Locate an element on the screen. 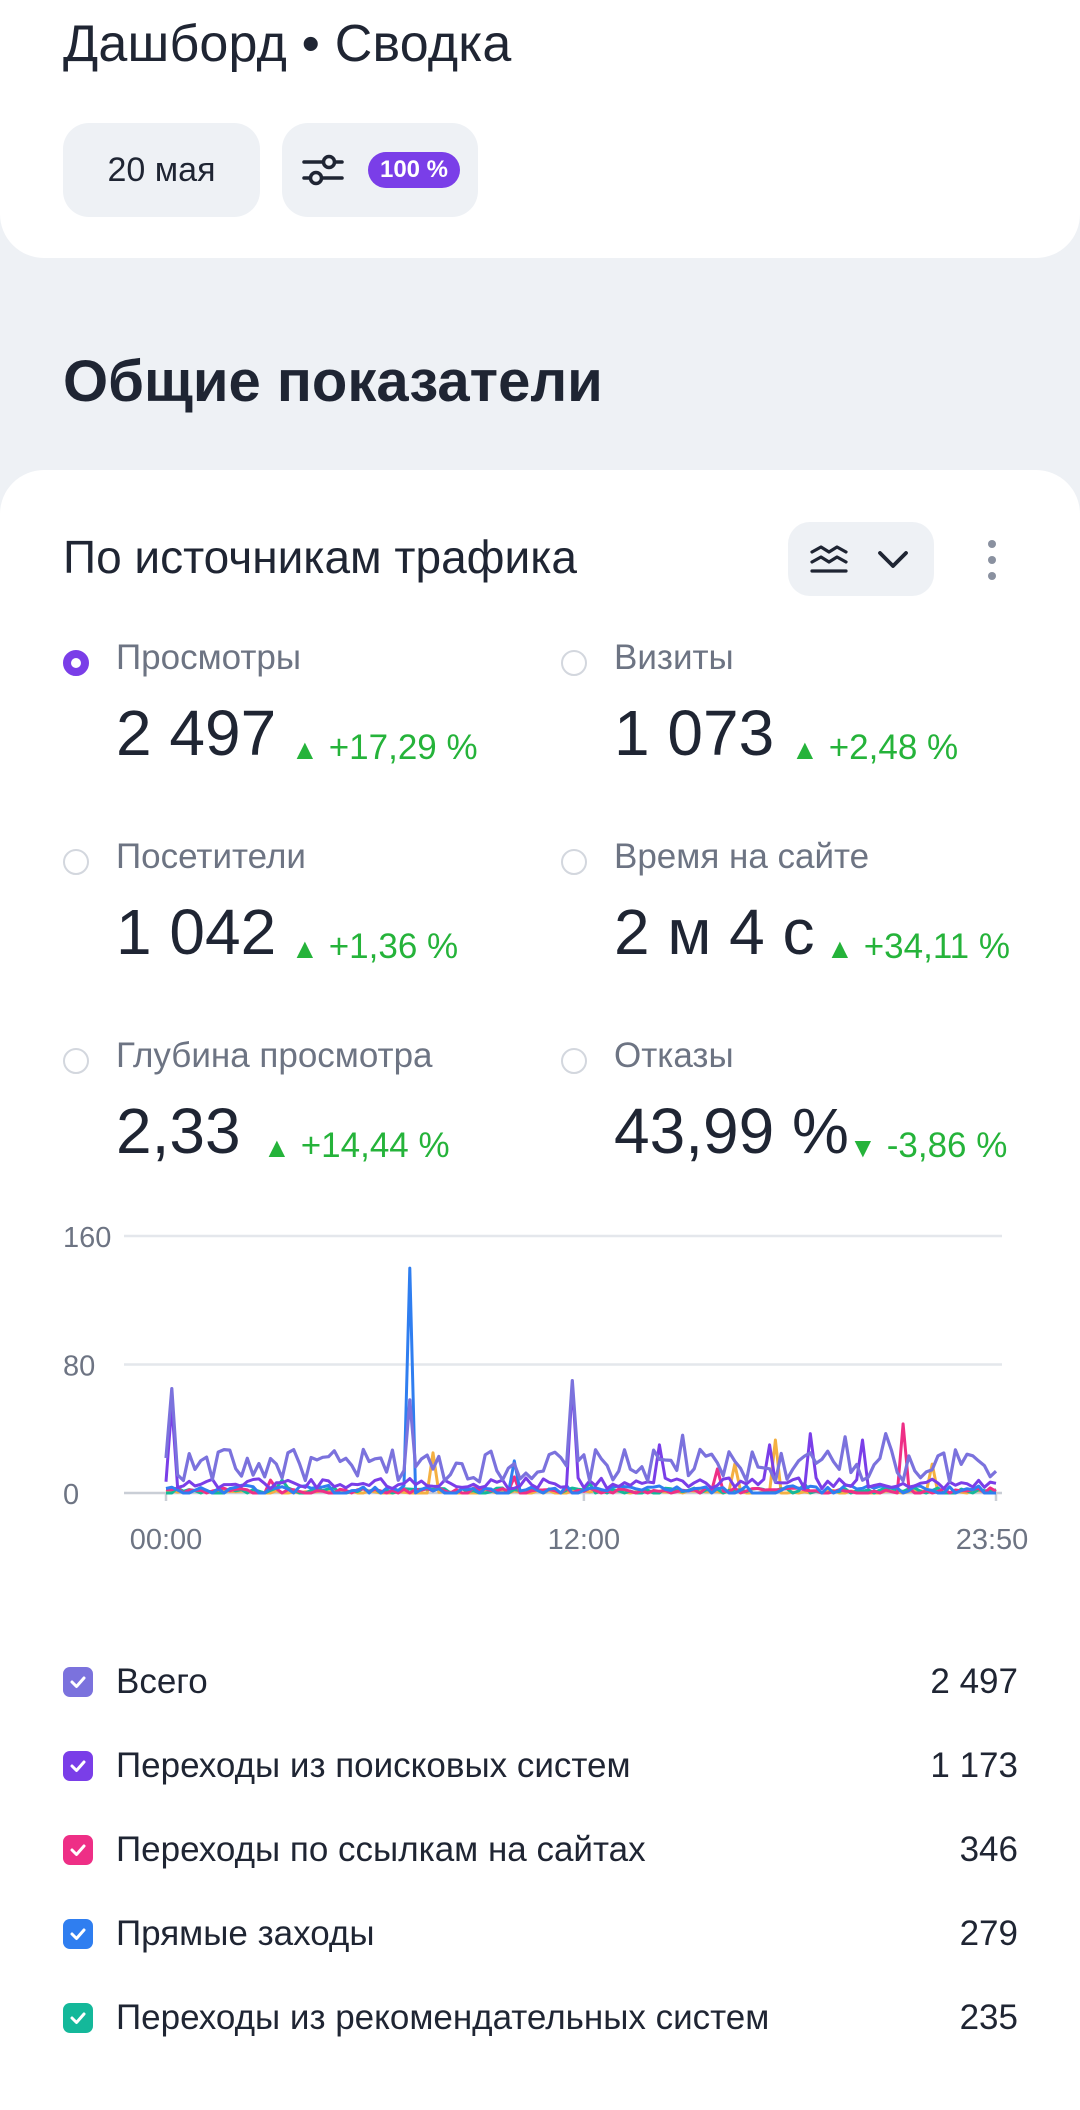 This screenshot has width=1080, height=2110. date-picker-button: 20 мая is located at coordinates (161, 170).